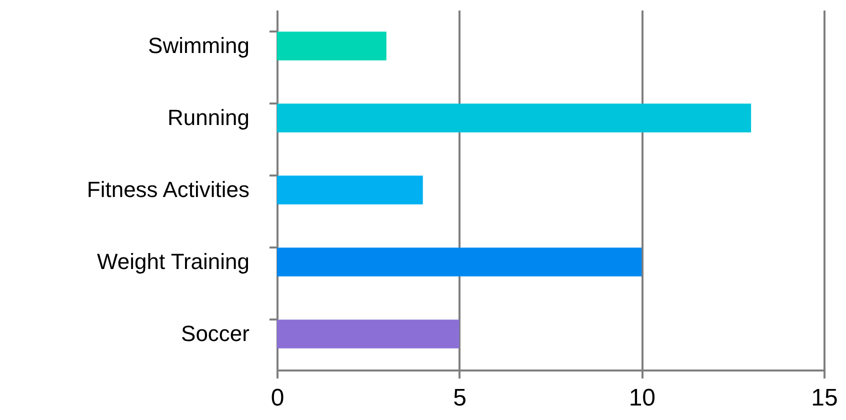  Describe the element at coordinates (209, 117) in the screenshot. I see `y-tick-label: Running` at that location.